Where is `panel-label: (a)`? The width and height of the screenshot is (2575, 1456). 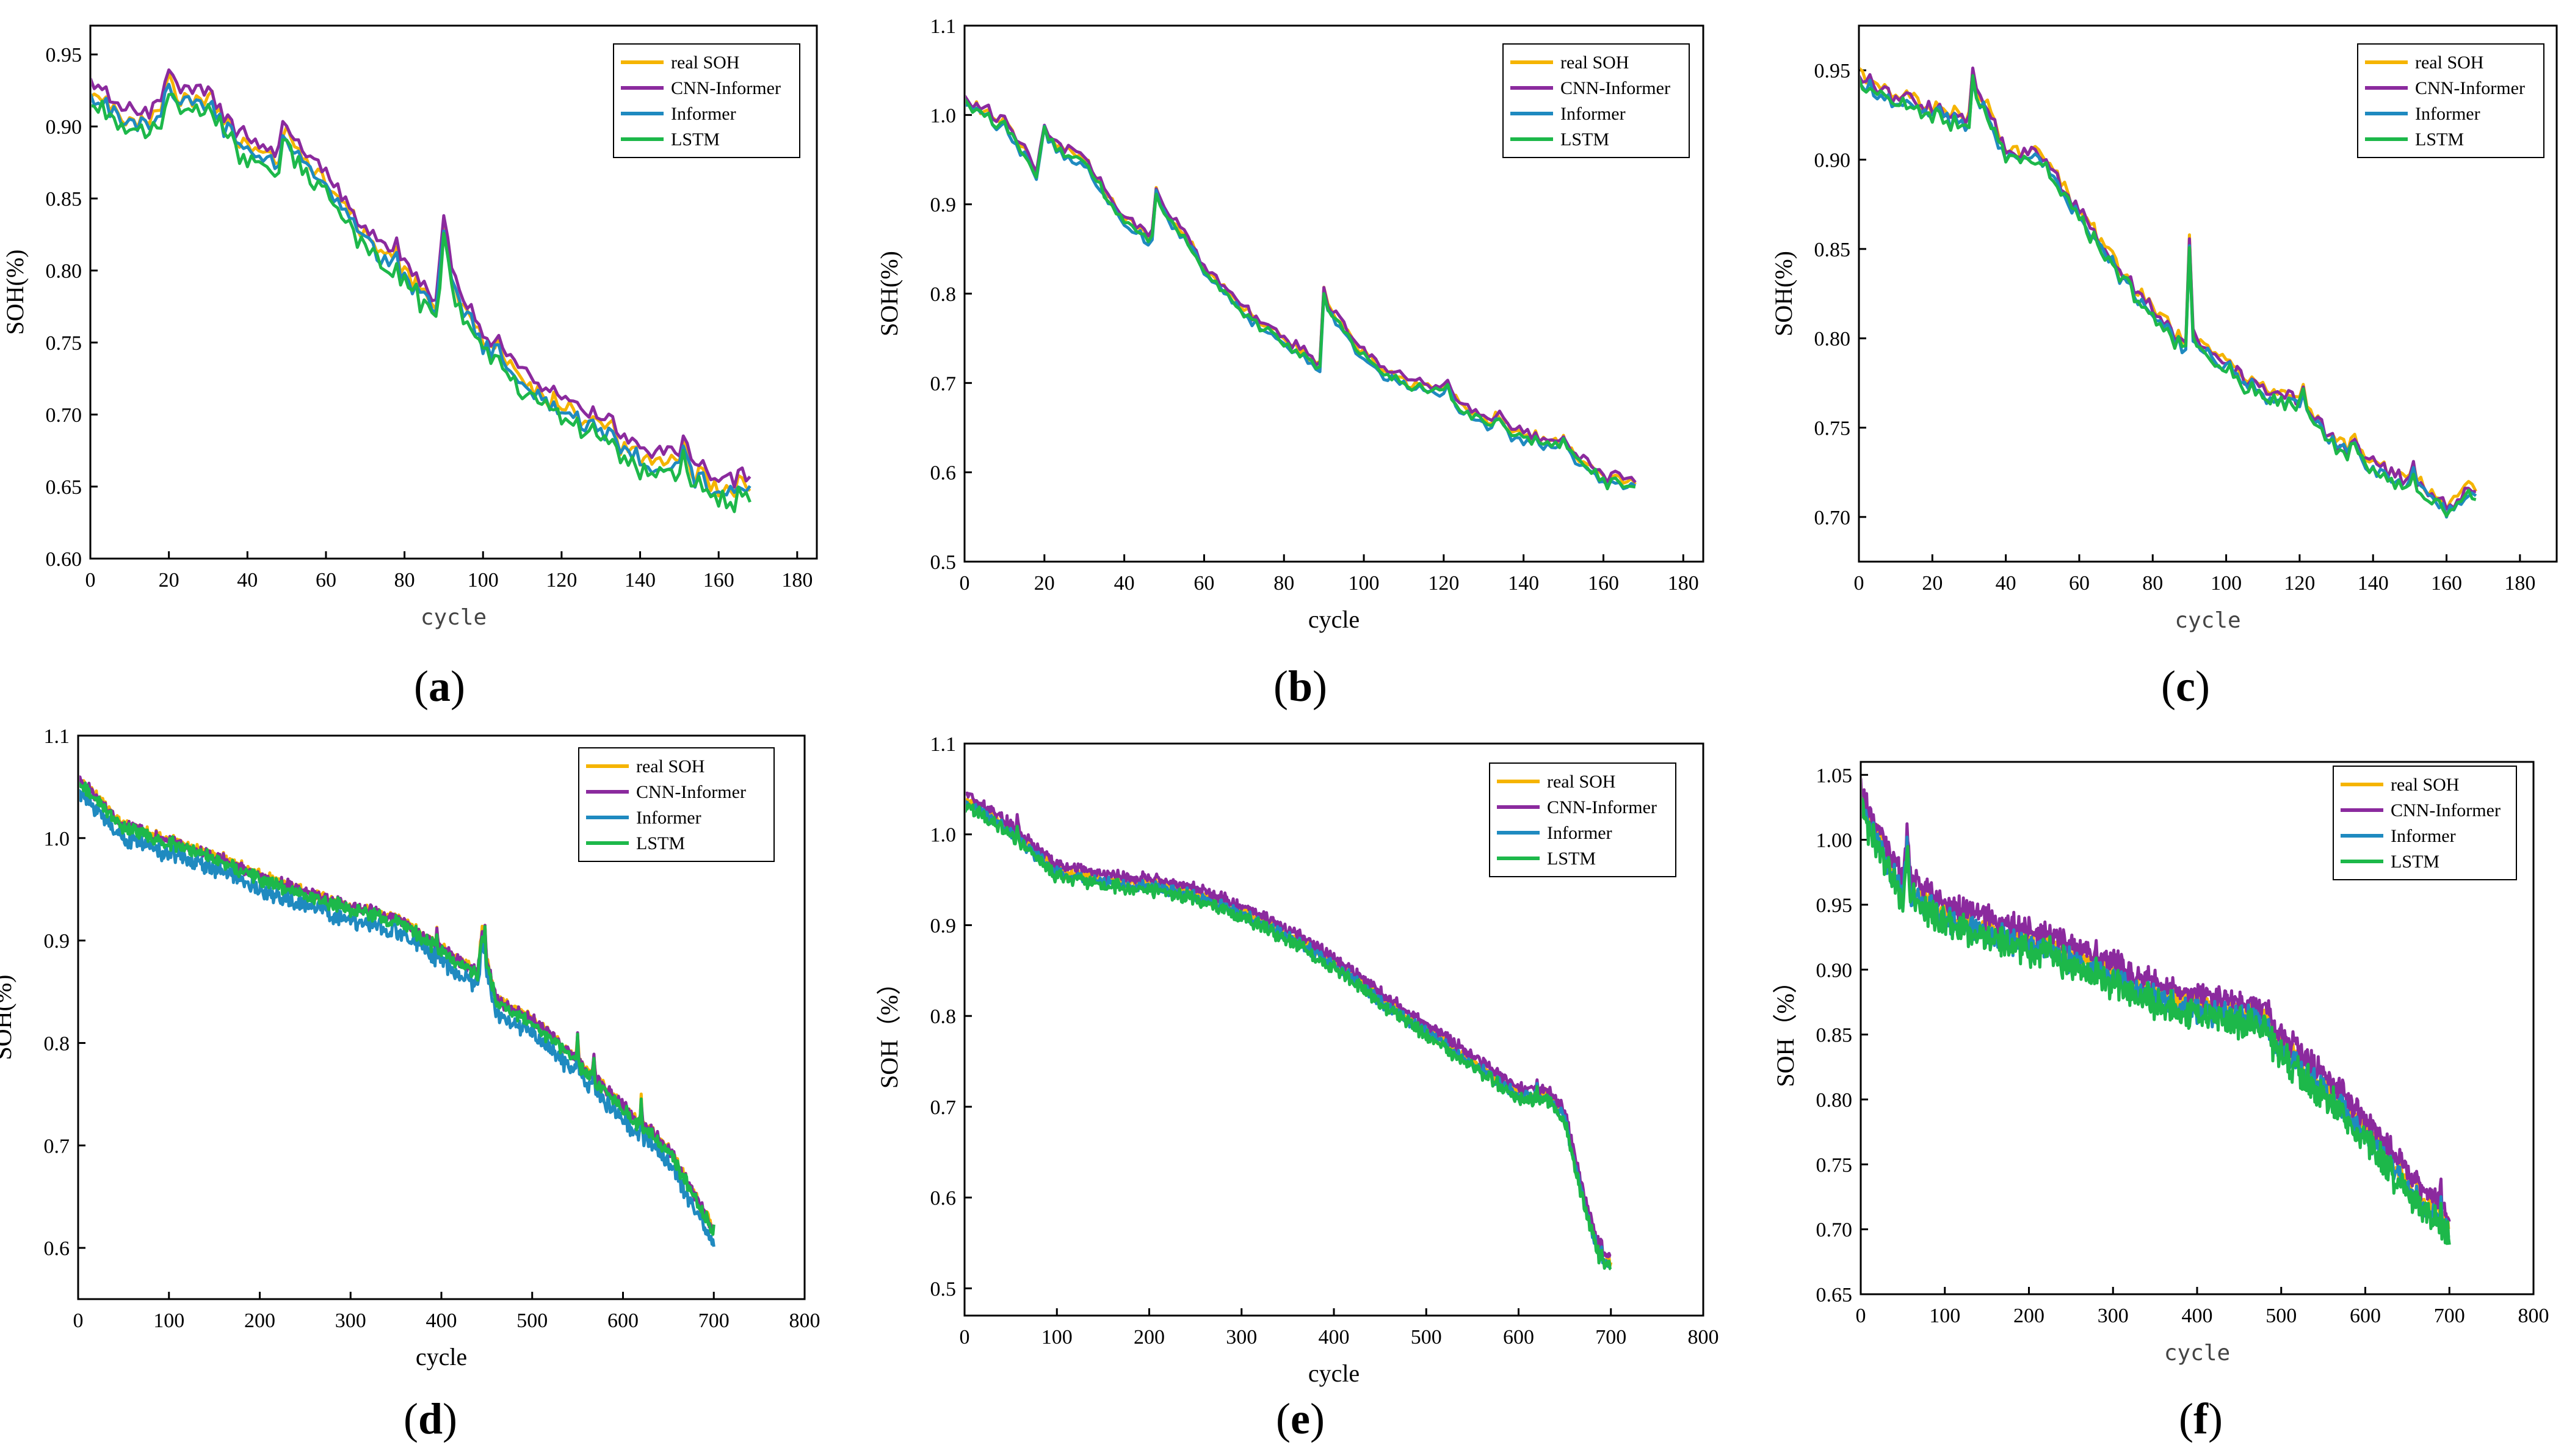 panel-label: (a) is located at coordinates (439, 686).